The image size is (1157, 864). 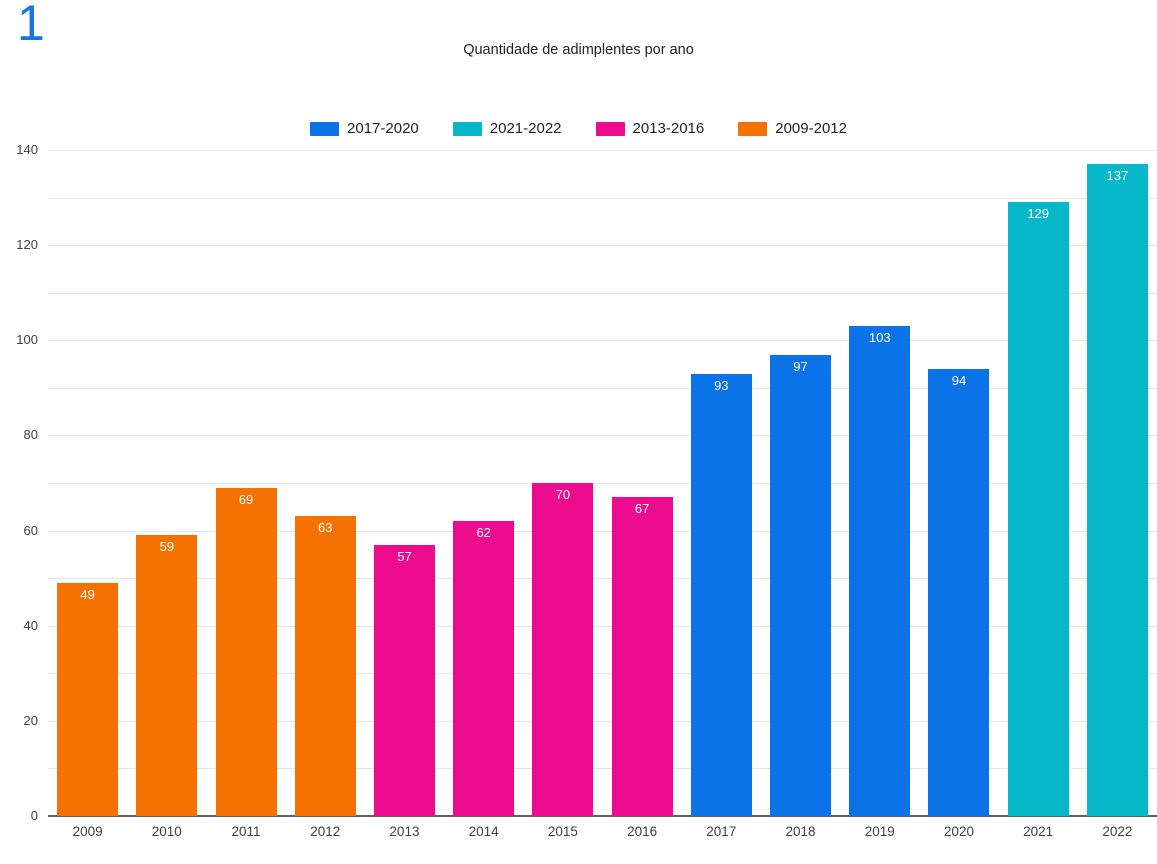 What do you see at coordinates (721, 385) in the screenshot?
I see `bar-value-label: 93` at bounding box center [721, 385].